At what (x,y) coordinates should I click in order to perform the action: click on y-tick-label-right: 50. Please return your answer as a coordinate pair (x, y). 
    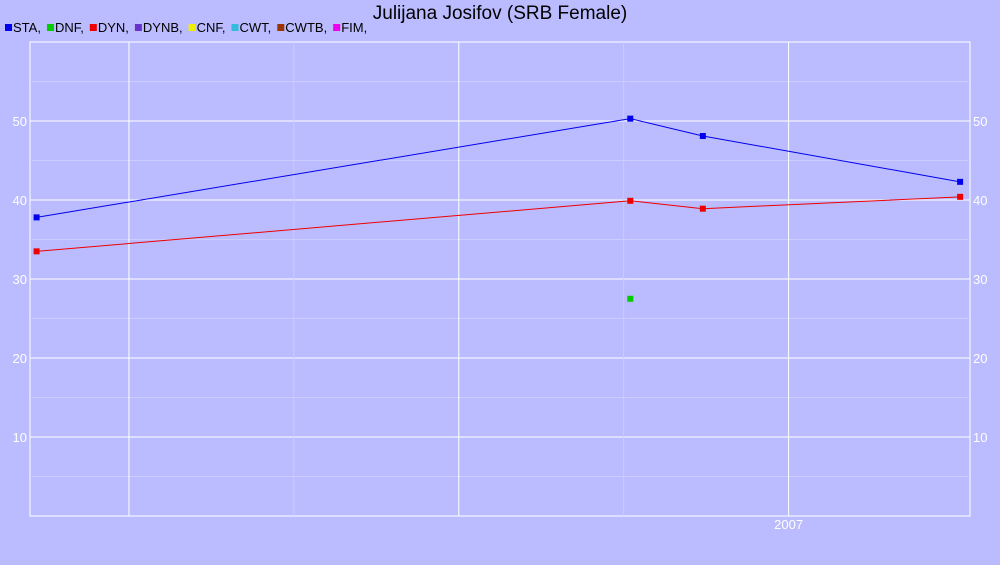
    Looking at the image, I should click on (980, 121).